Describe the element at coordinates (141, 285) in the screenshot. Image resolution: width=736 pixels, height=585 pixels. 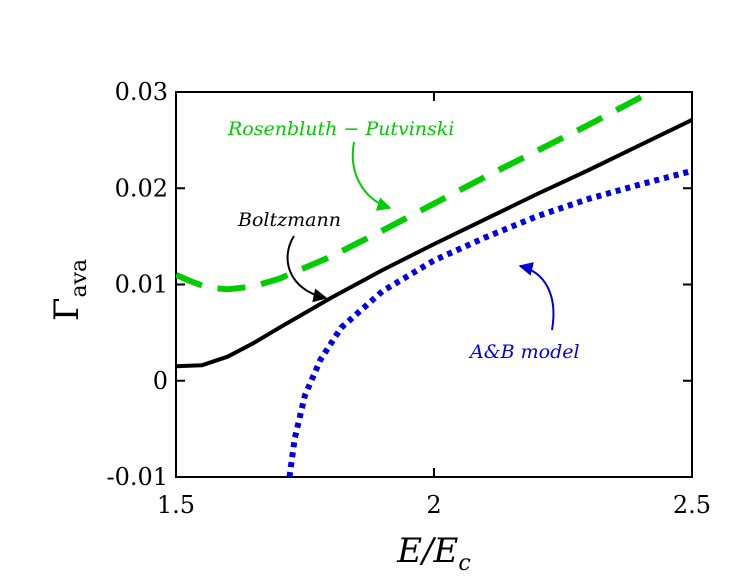
I see `y-tick-label: 0.01` at that location.